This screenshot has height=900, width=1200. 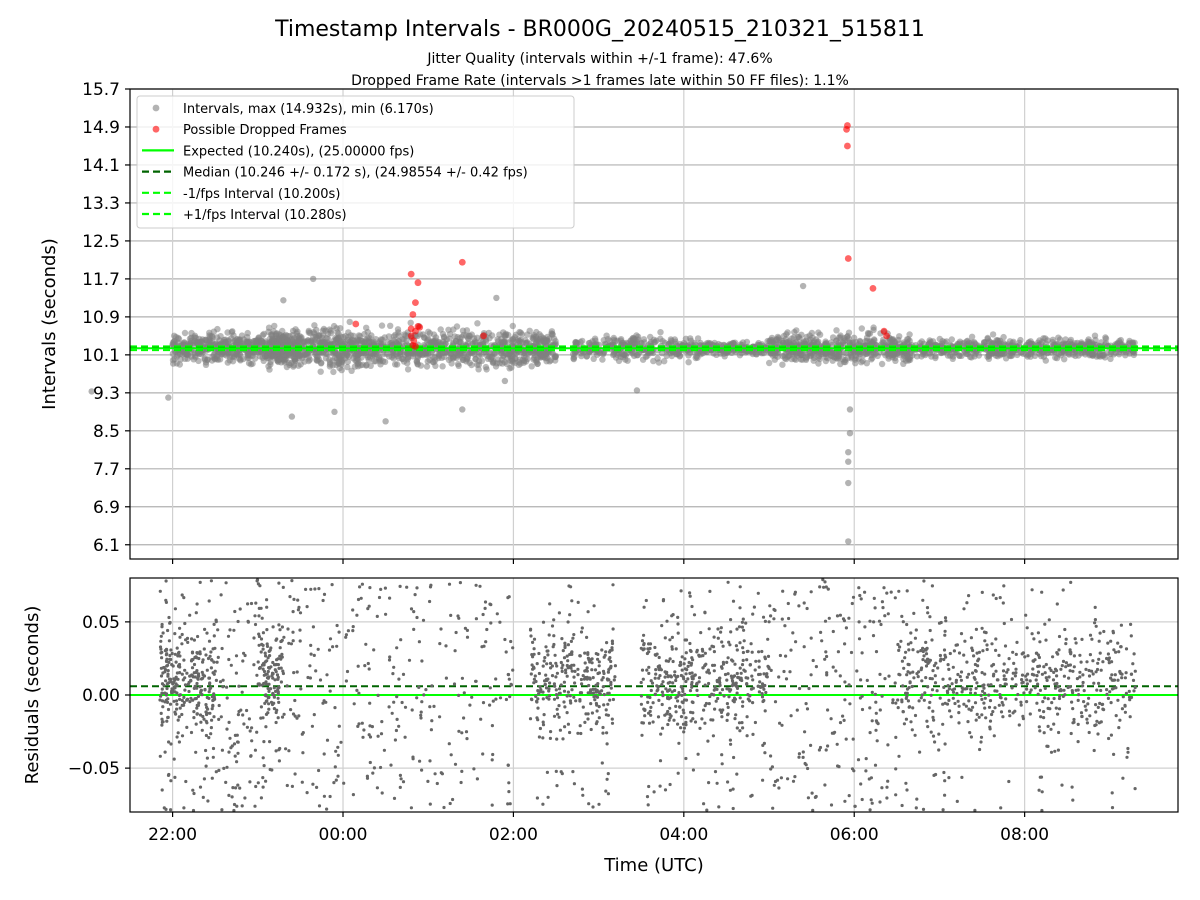 What do you see at coordinates (106, 546) in the screenshot?
I see `intervals-y-tick-label: 6.1` at bounding box center [106, 546].